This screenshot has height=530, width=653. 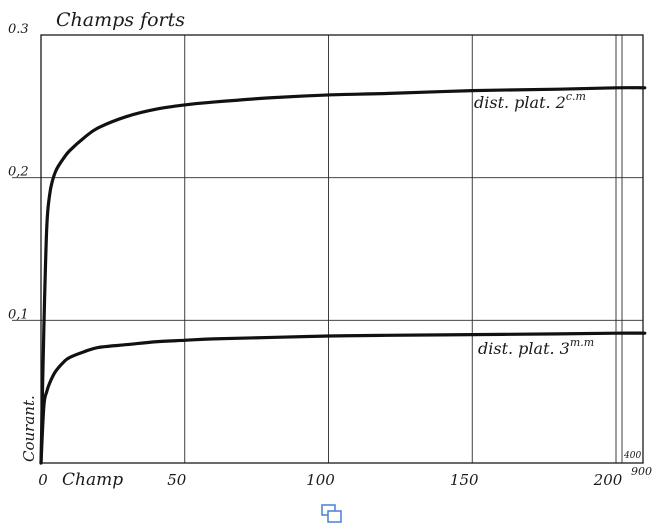 What do you see at coordinates (177, 480) in the screenshot?
I see `x-tick-label: 50` at bounding box center [177, 480].